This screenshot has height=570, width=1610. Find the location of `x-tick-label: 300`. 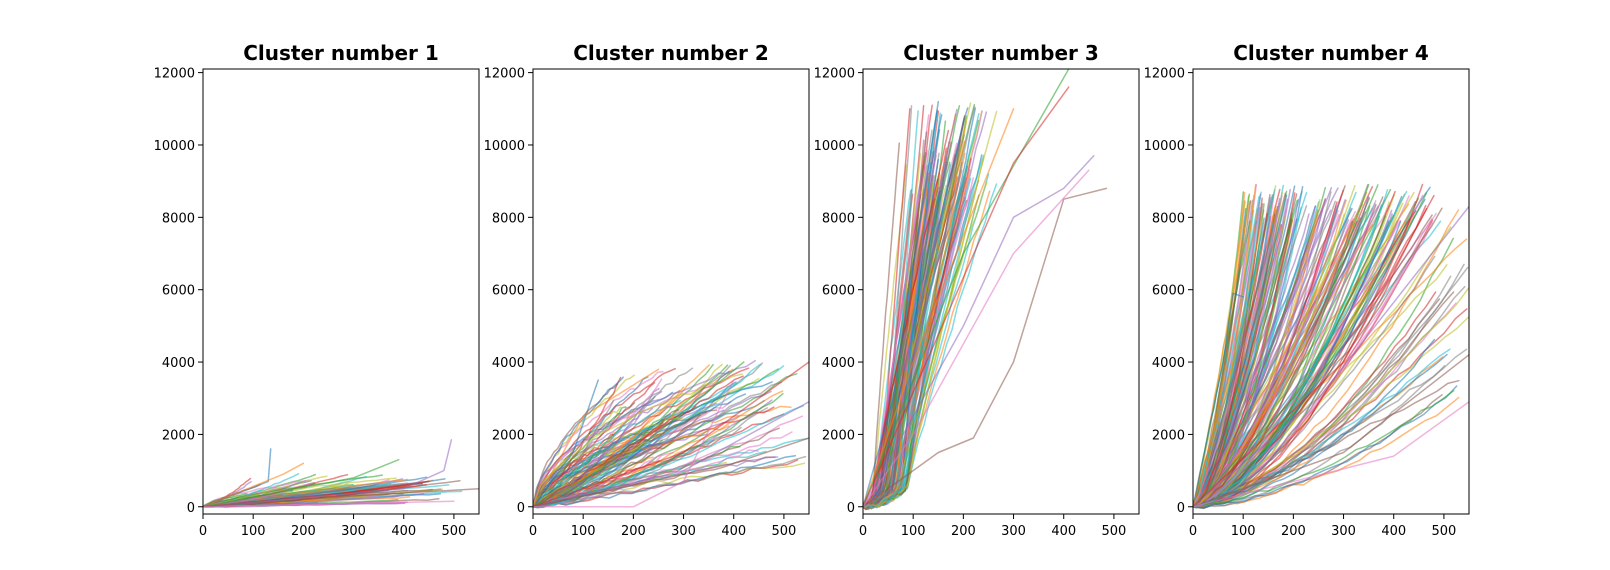

x-tick-label: 300 is located at coordinates (683, 531).